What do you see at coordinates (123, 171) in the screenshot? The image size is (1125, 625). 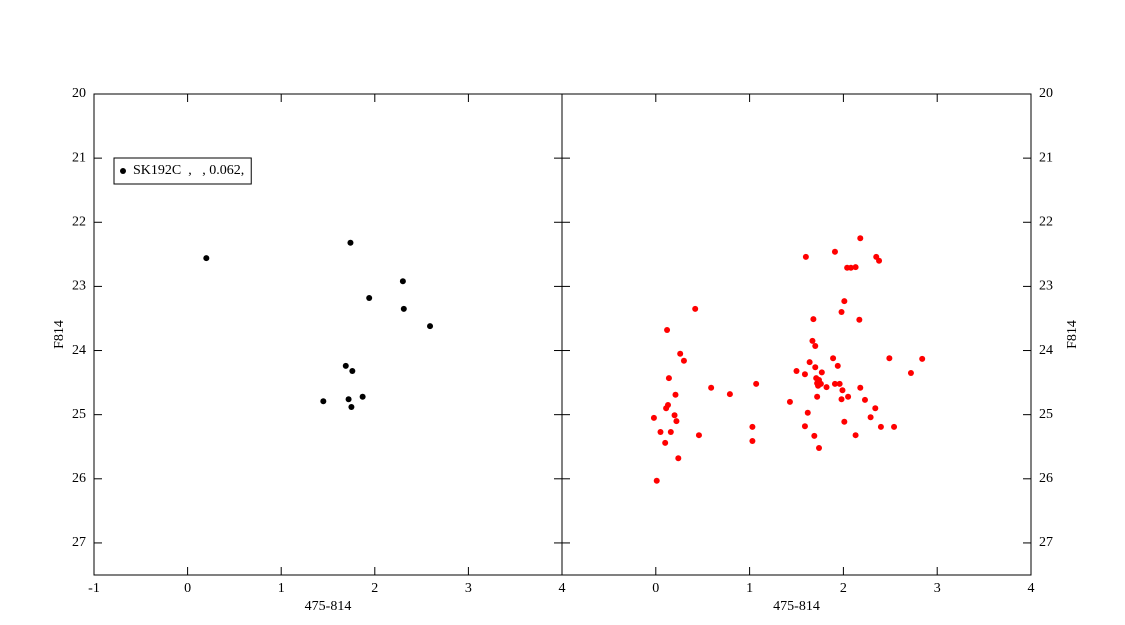 I see `legend-marker` at bounding box center [123, 171].